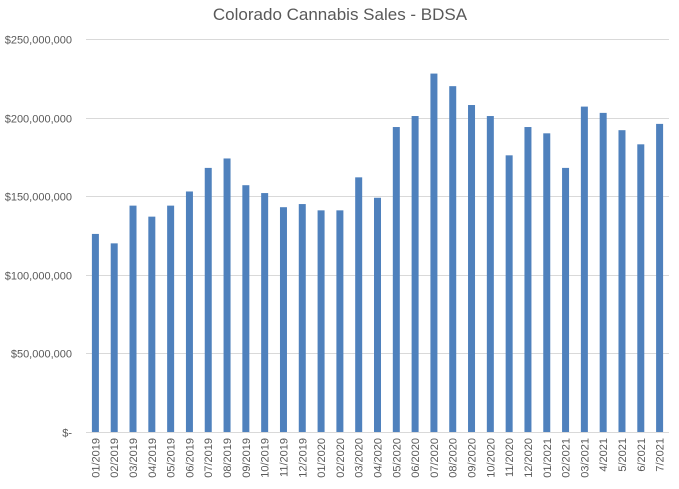 The width and height of the screenshot is (679, 489). I want to click on x-tick-label: 02/2019, so click(115, 458).